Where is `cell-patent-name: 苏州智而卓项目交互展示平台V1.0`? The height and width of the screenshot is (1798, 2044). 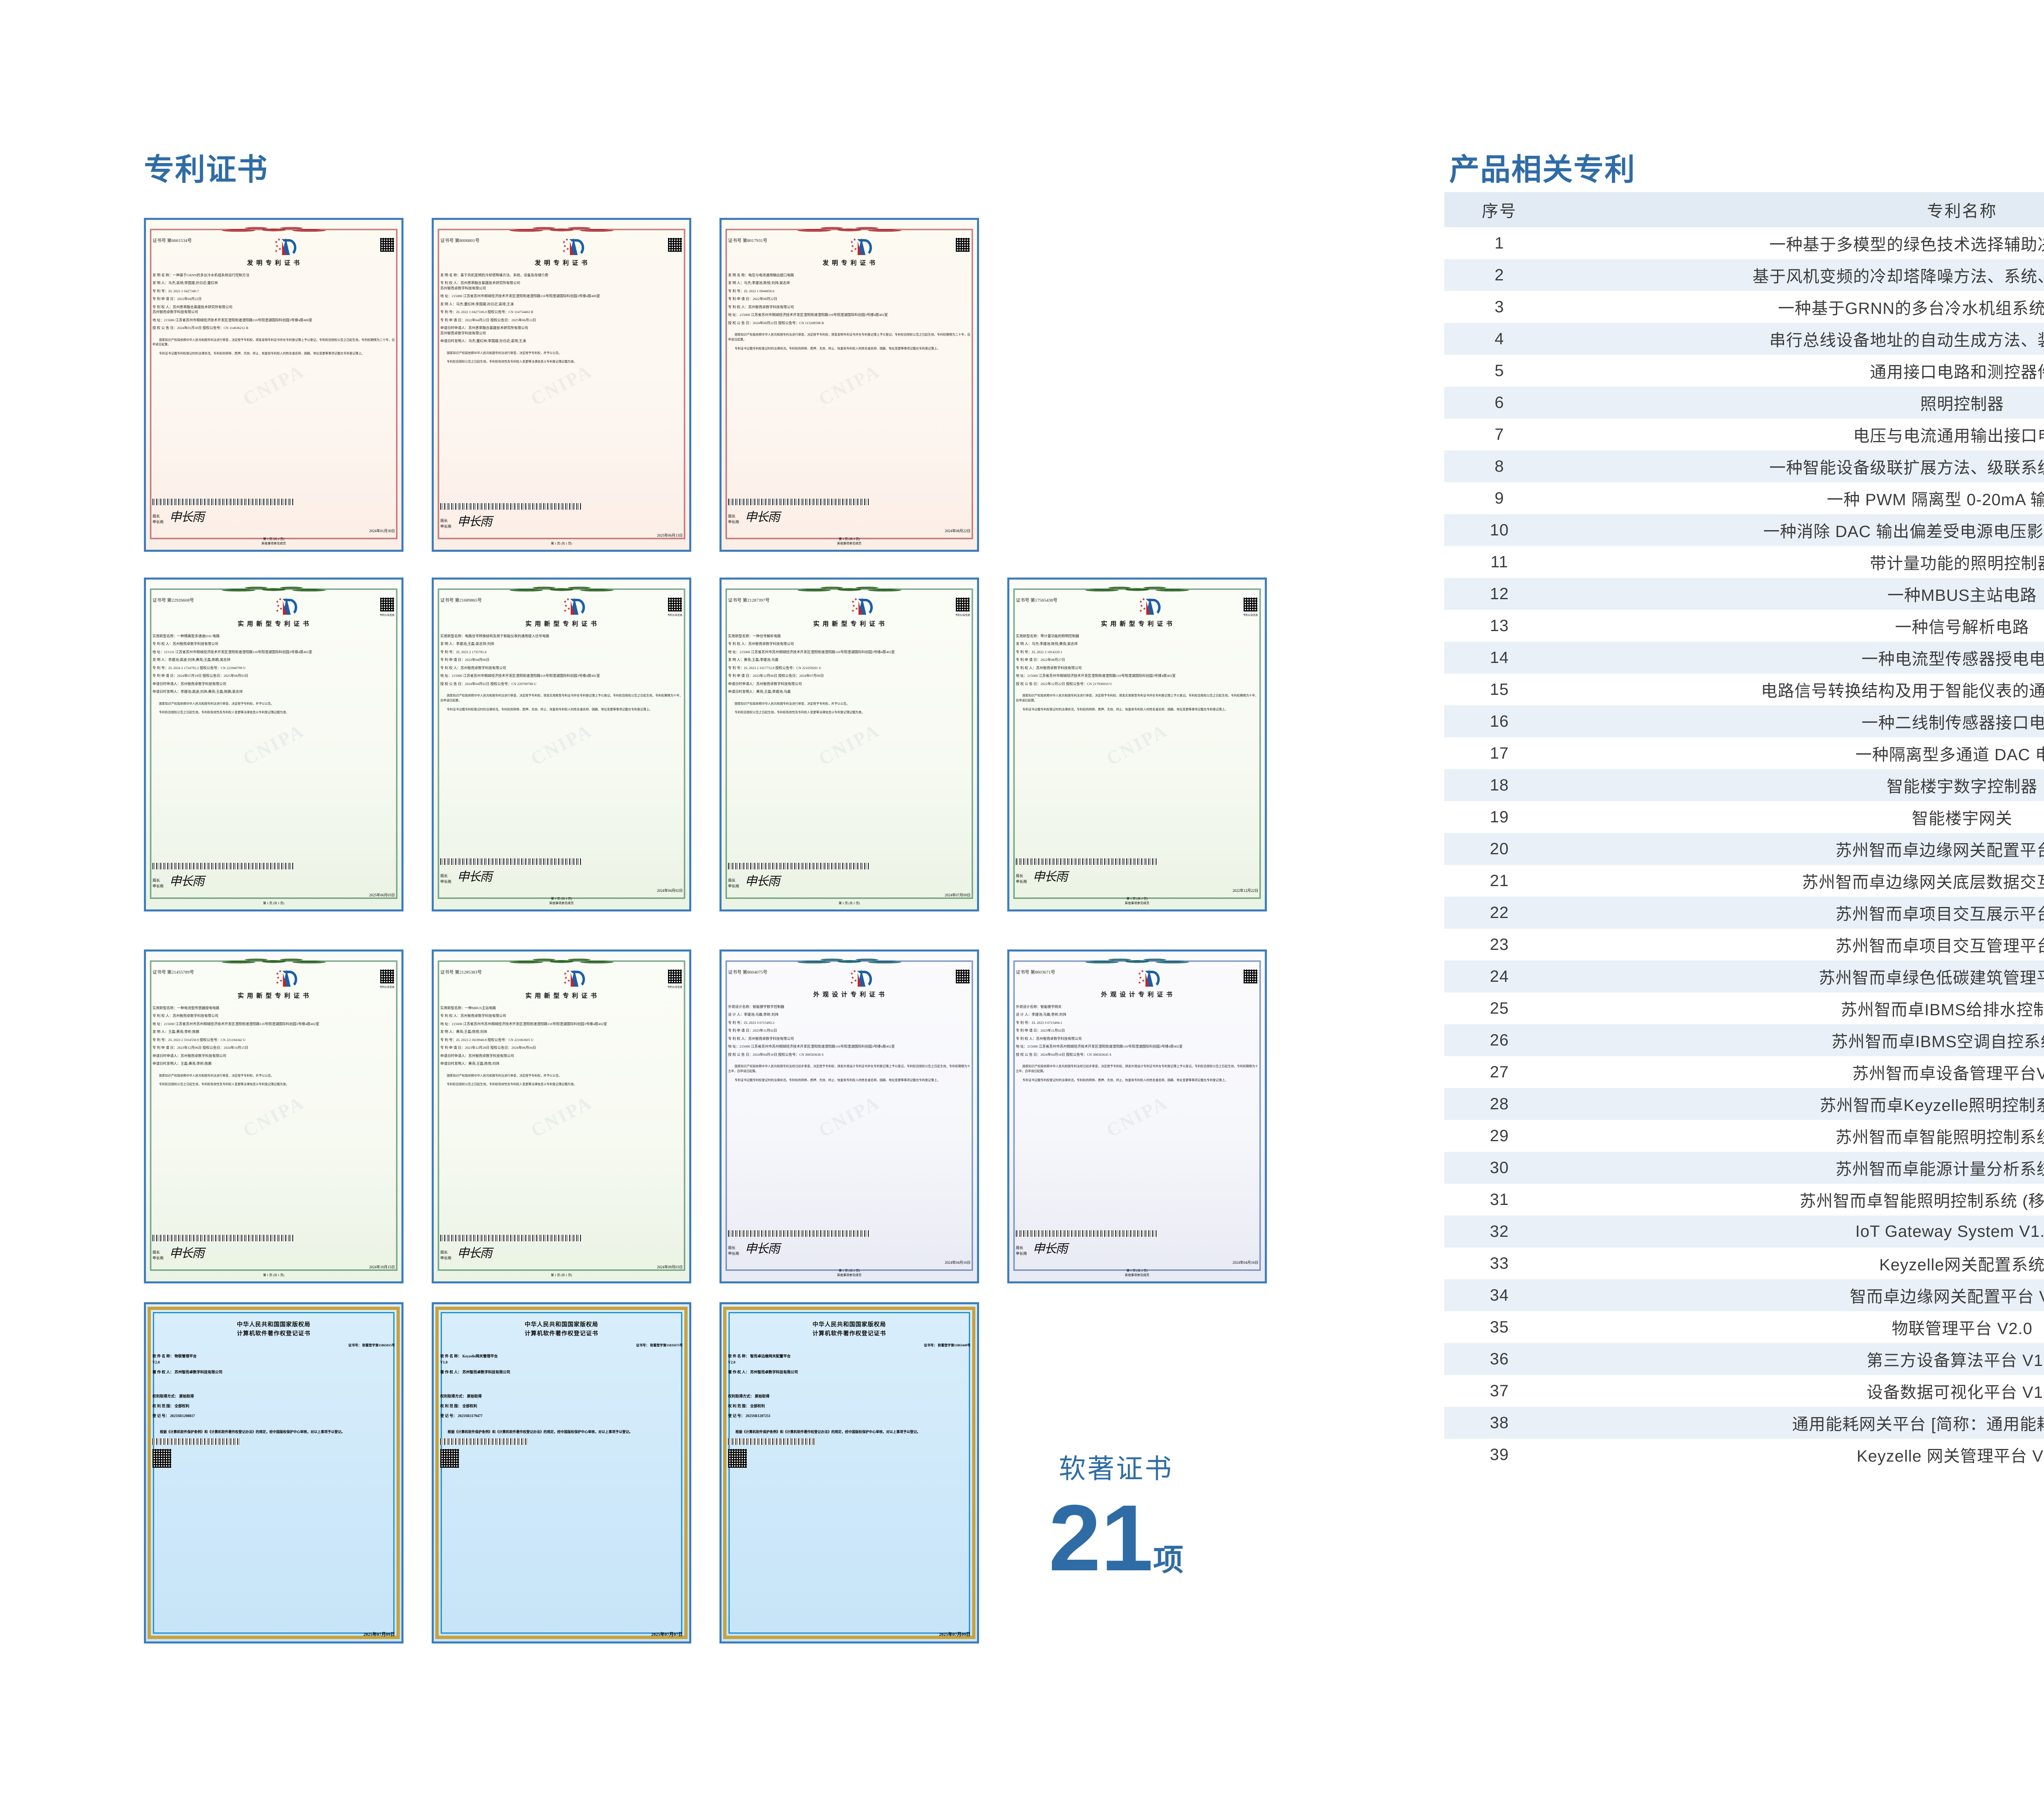
cell-patent-name: 苏州智而卓项目交互展示平台V1.0 is located at coordinates (1940, 914).